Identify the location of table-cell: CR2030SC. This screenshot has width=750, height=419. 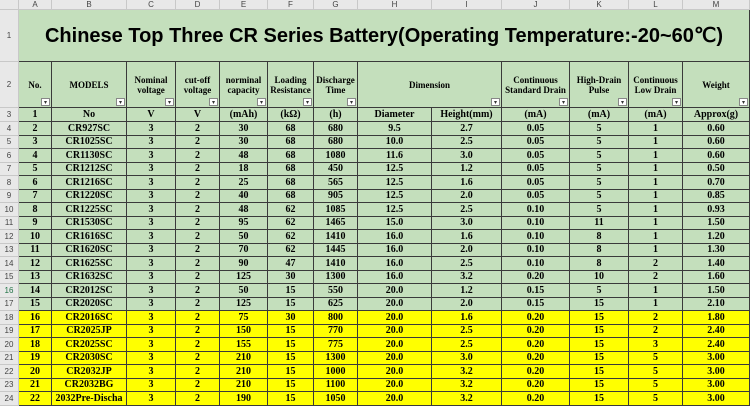
(89, 358).